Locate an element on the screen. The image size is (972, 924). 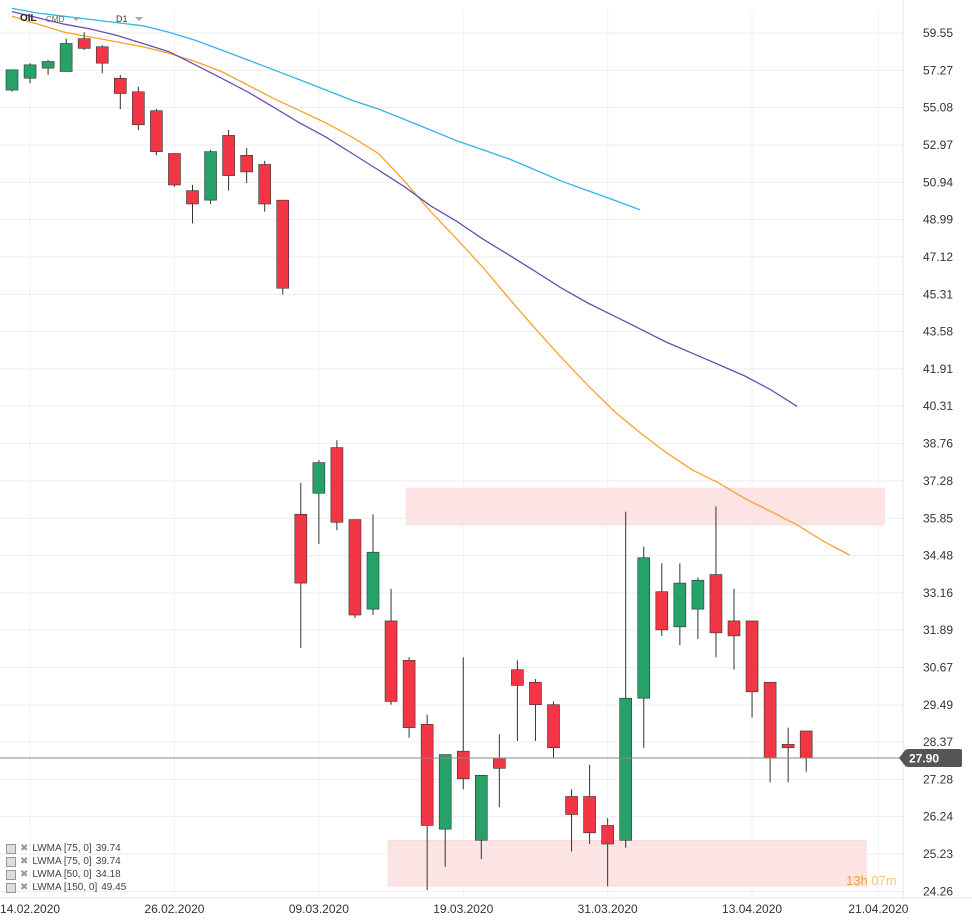
x-tick-label: 19.03.2020 is located at coordinates (463, 909).